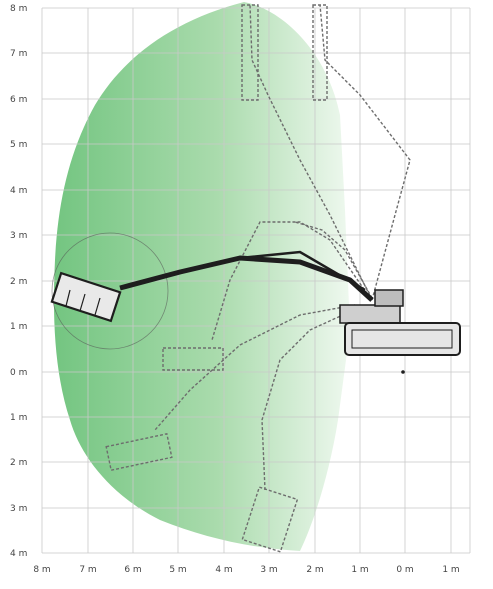  Describe the element at coordinates (177, 570) in the screenshot. I see `x-tick-label: 5 m` at that location.